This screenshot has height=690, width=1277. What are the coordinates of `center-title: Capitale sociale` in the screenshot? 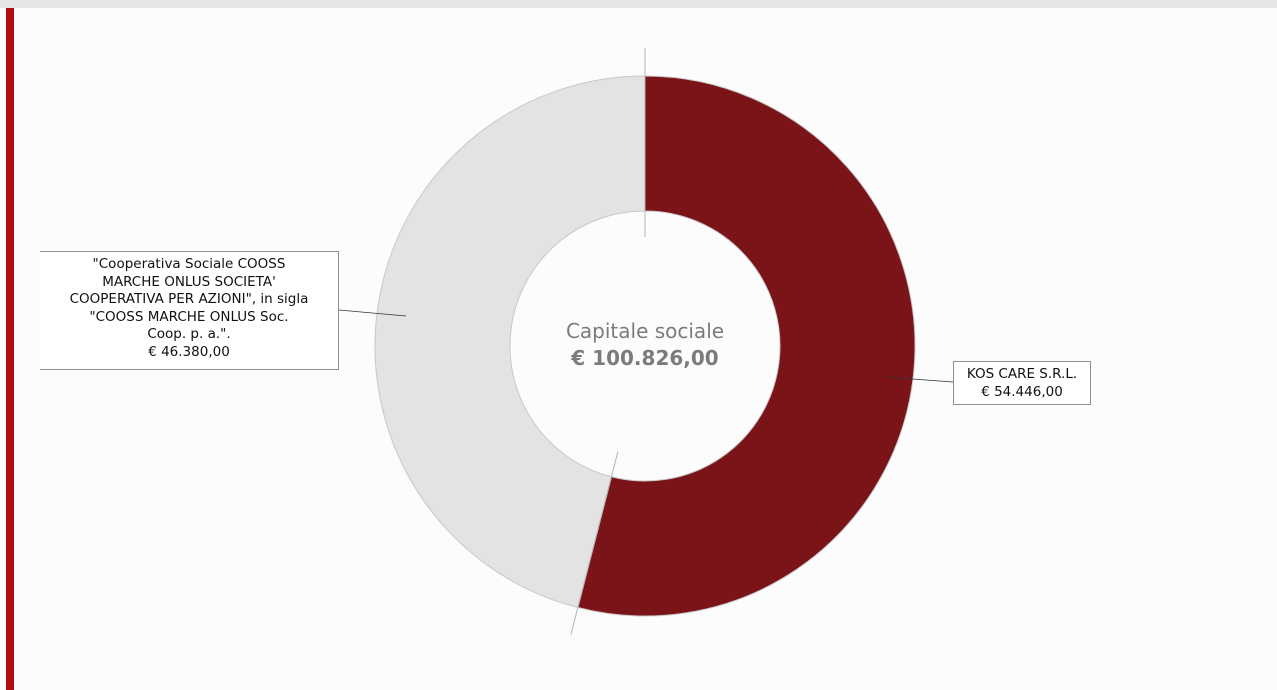 It's located at (645, 331).